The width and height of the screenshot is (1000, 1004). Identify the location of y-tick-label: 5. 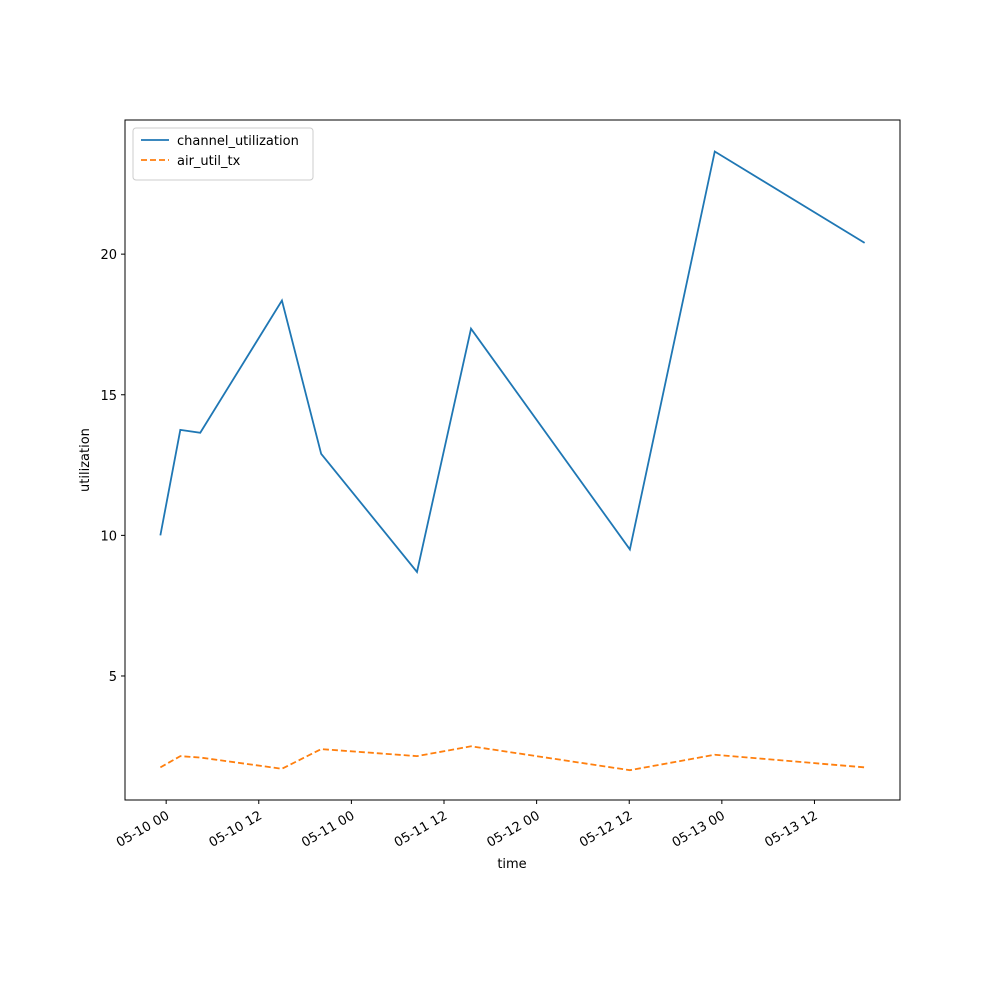
(113, 677).